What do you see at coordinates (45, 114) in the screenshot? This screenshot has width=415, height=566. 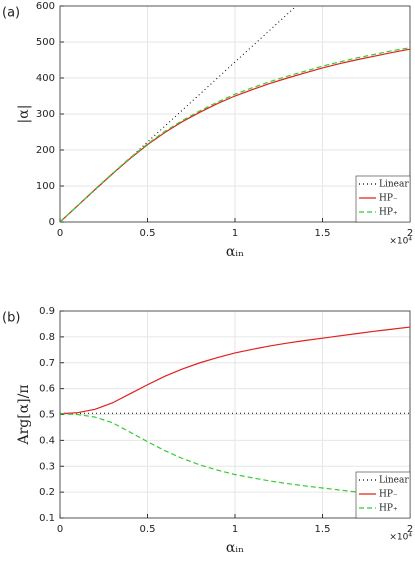 I see `y-tick-label: 300` at bounding box center [45, 114].